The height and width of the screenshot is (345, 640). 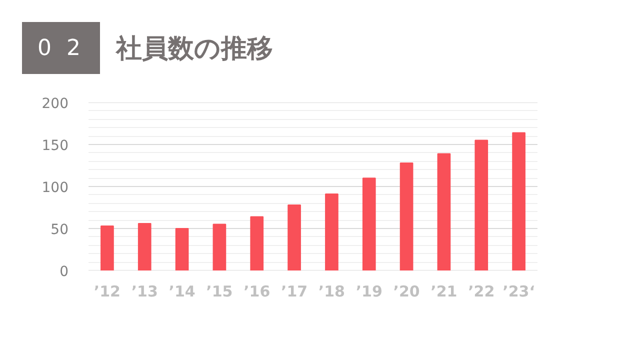 What do you see at coordinates (406, 291) in the screenshot?
I see `x-tick-label: ’20` at bounding box center [406, 291].